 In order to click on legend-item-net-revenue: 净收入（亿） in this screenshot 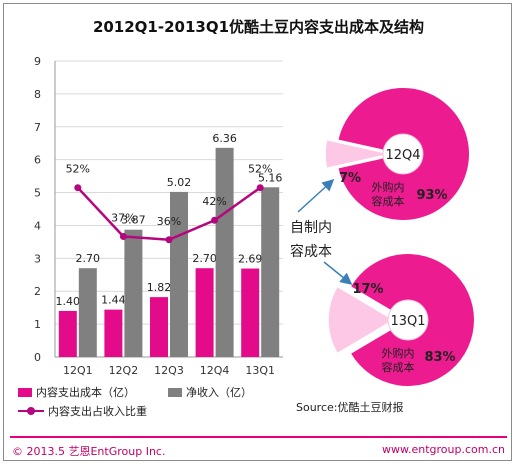, I will do `click(210, 392)`.